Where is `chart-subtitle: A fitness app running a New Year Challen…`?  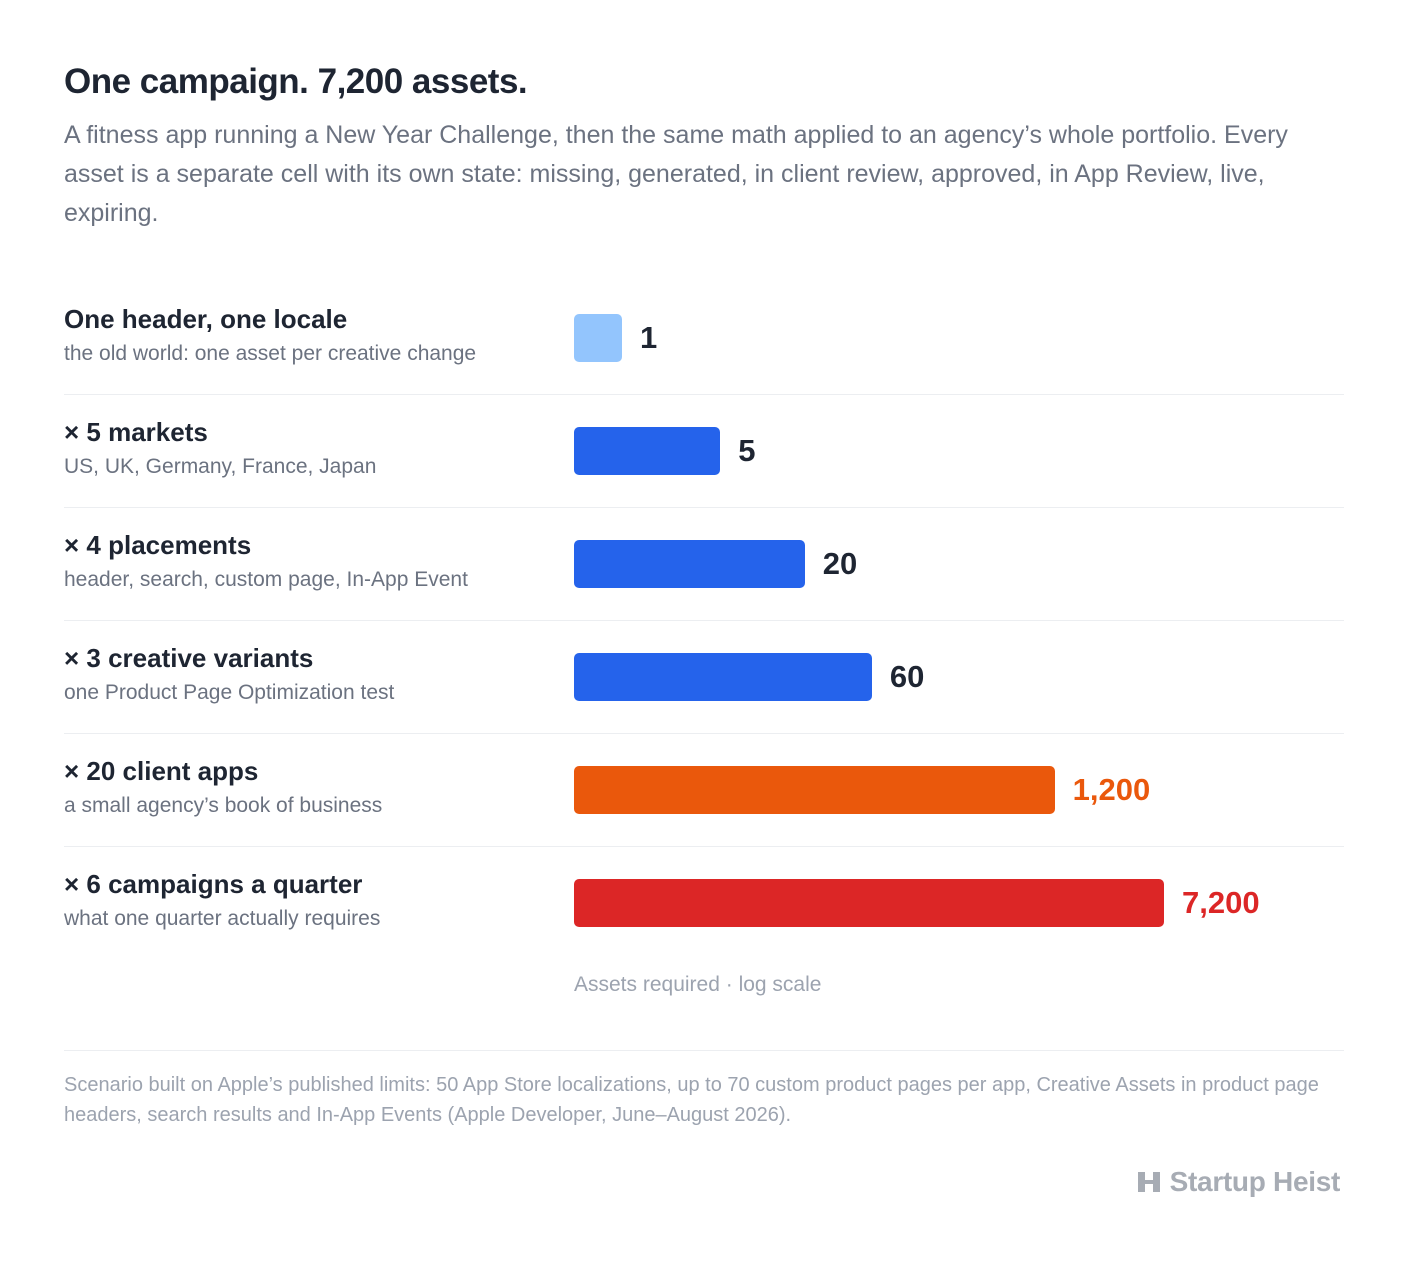 chart-subtitle: A fitness app running a New Year Challen… is located at coordinates (676, 174).